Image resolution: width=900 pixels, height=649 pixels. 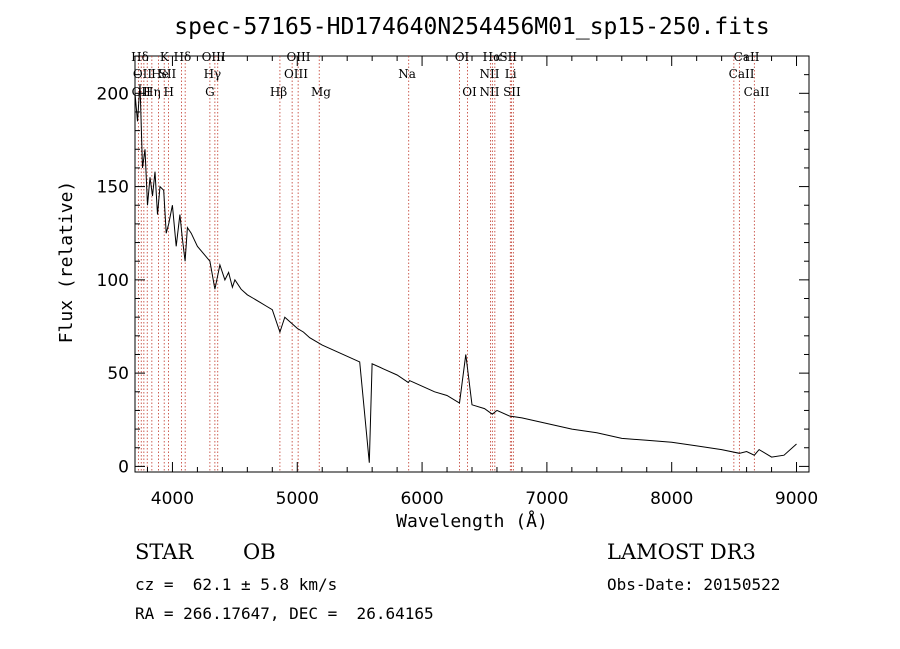 I want to click on line-label-bottom_row-4: Hβ, so click(x=278, y=92).